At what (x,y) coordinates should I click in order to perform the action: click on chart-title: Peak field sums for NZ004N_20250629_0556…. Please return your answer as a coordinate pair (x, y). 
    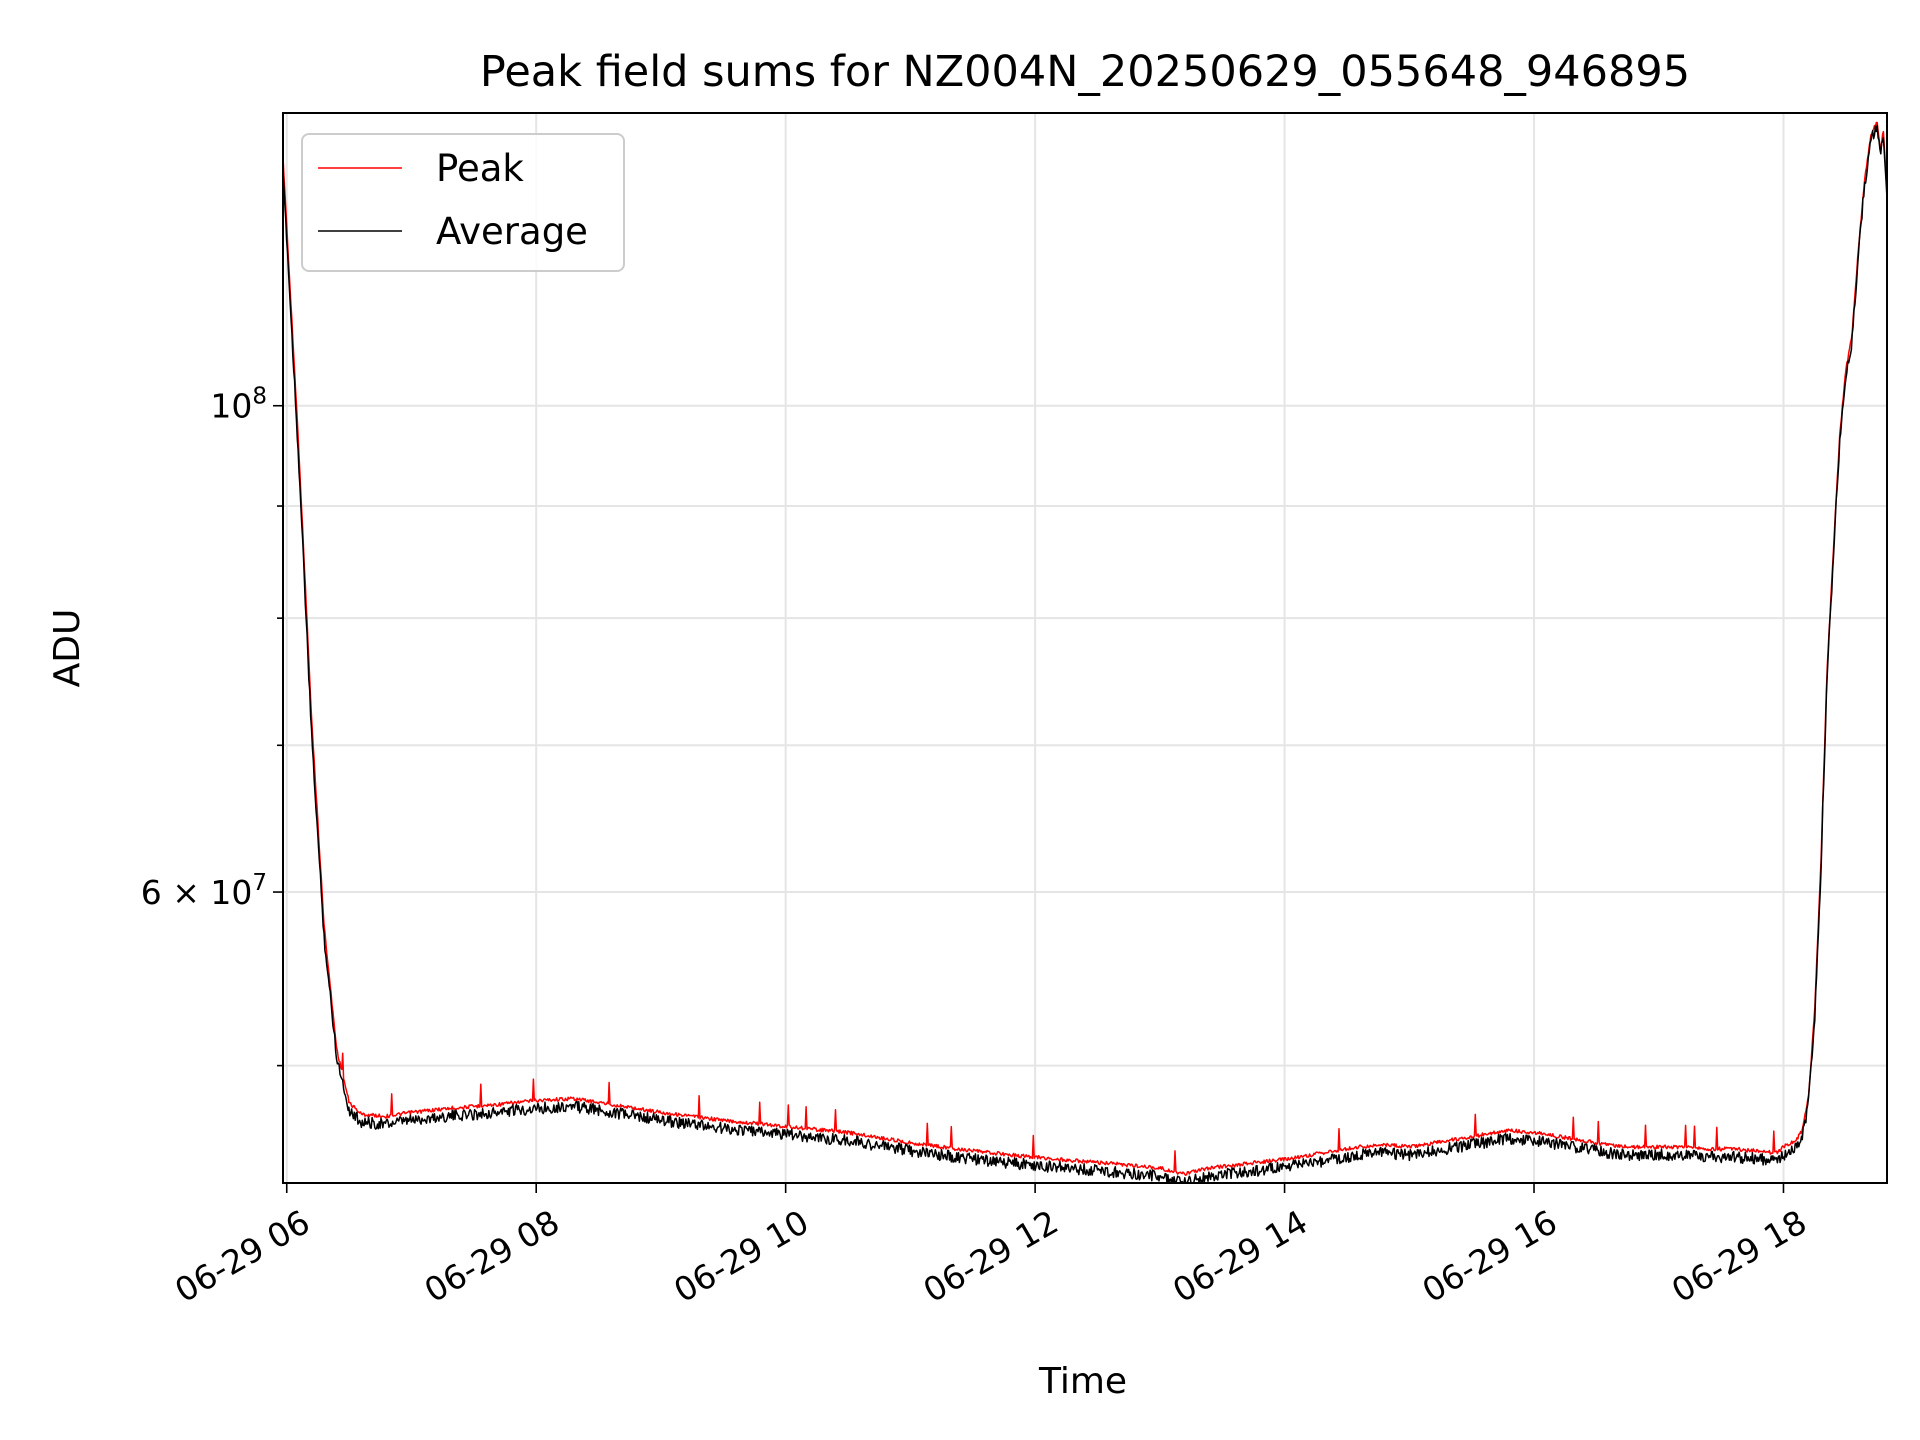
    Looking at the image, I should click on (1085, 72).